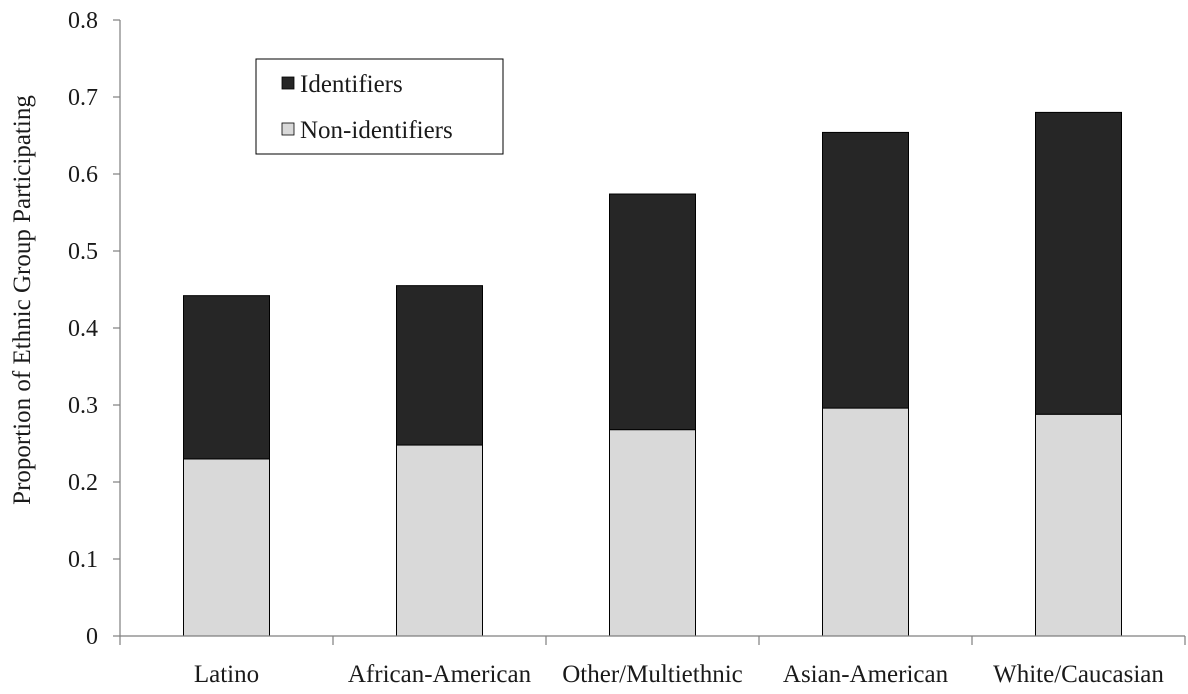 The width and height of the screenshot is (1188, 694). I want to click on bar-non-identifiers-other-multiethnic, so click(652, 533).